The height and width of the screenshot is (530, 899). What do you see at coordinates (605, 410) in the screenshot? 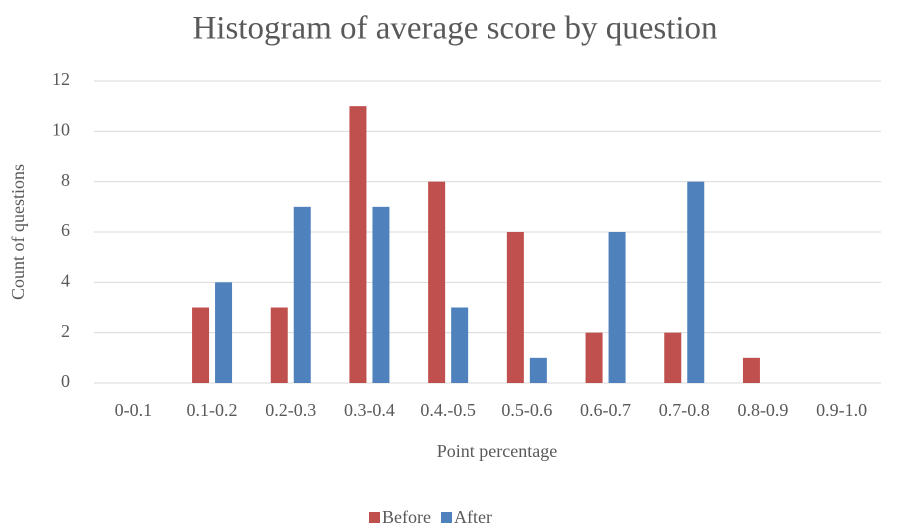
I see `x-tick-label: 0.6-0.7` at bounding box center [605, 410].